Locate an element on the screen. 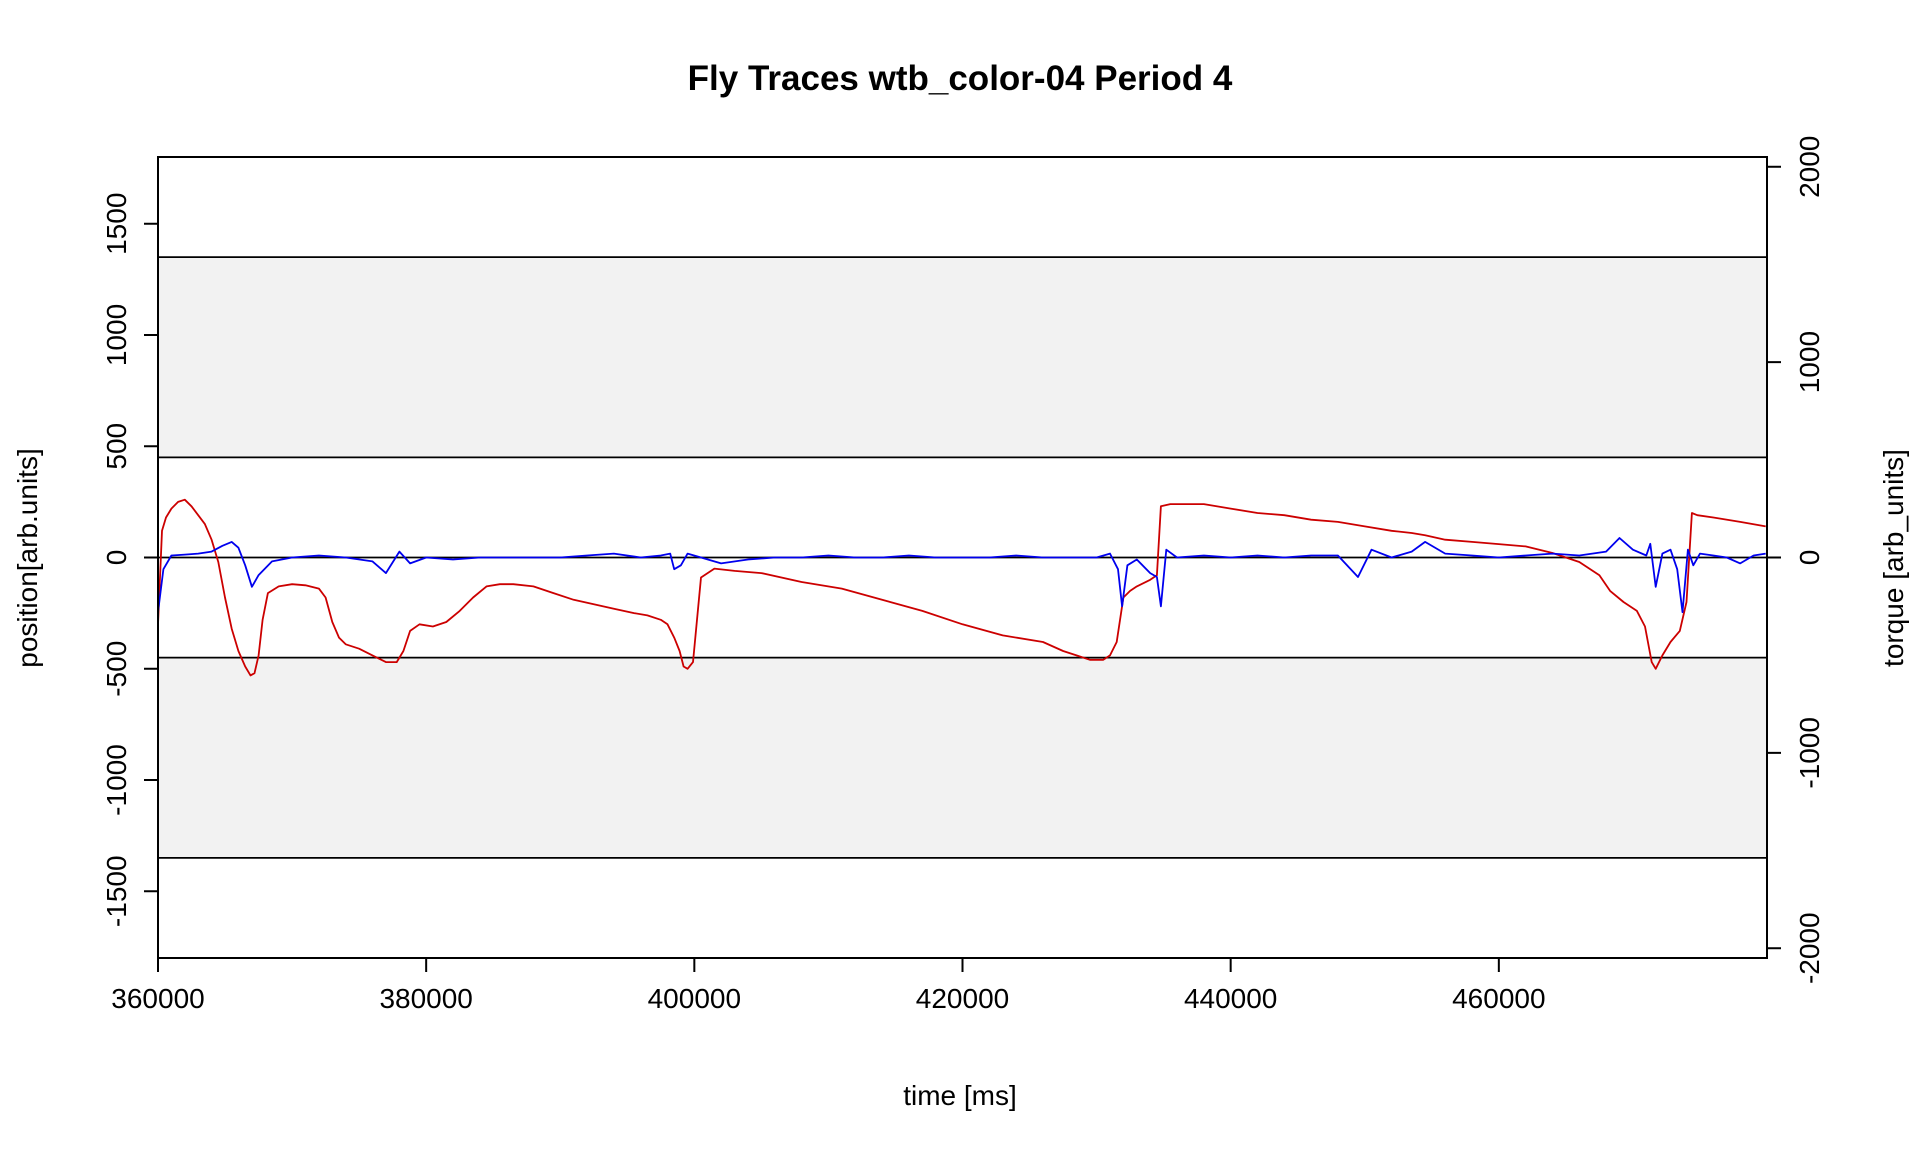 Image resolution: width=1920 pixels, height=1152 pixels. y-right-tick-label: -1000 is located at coordinates (1809, 753).